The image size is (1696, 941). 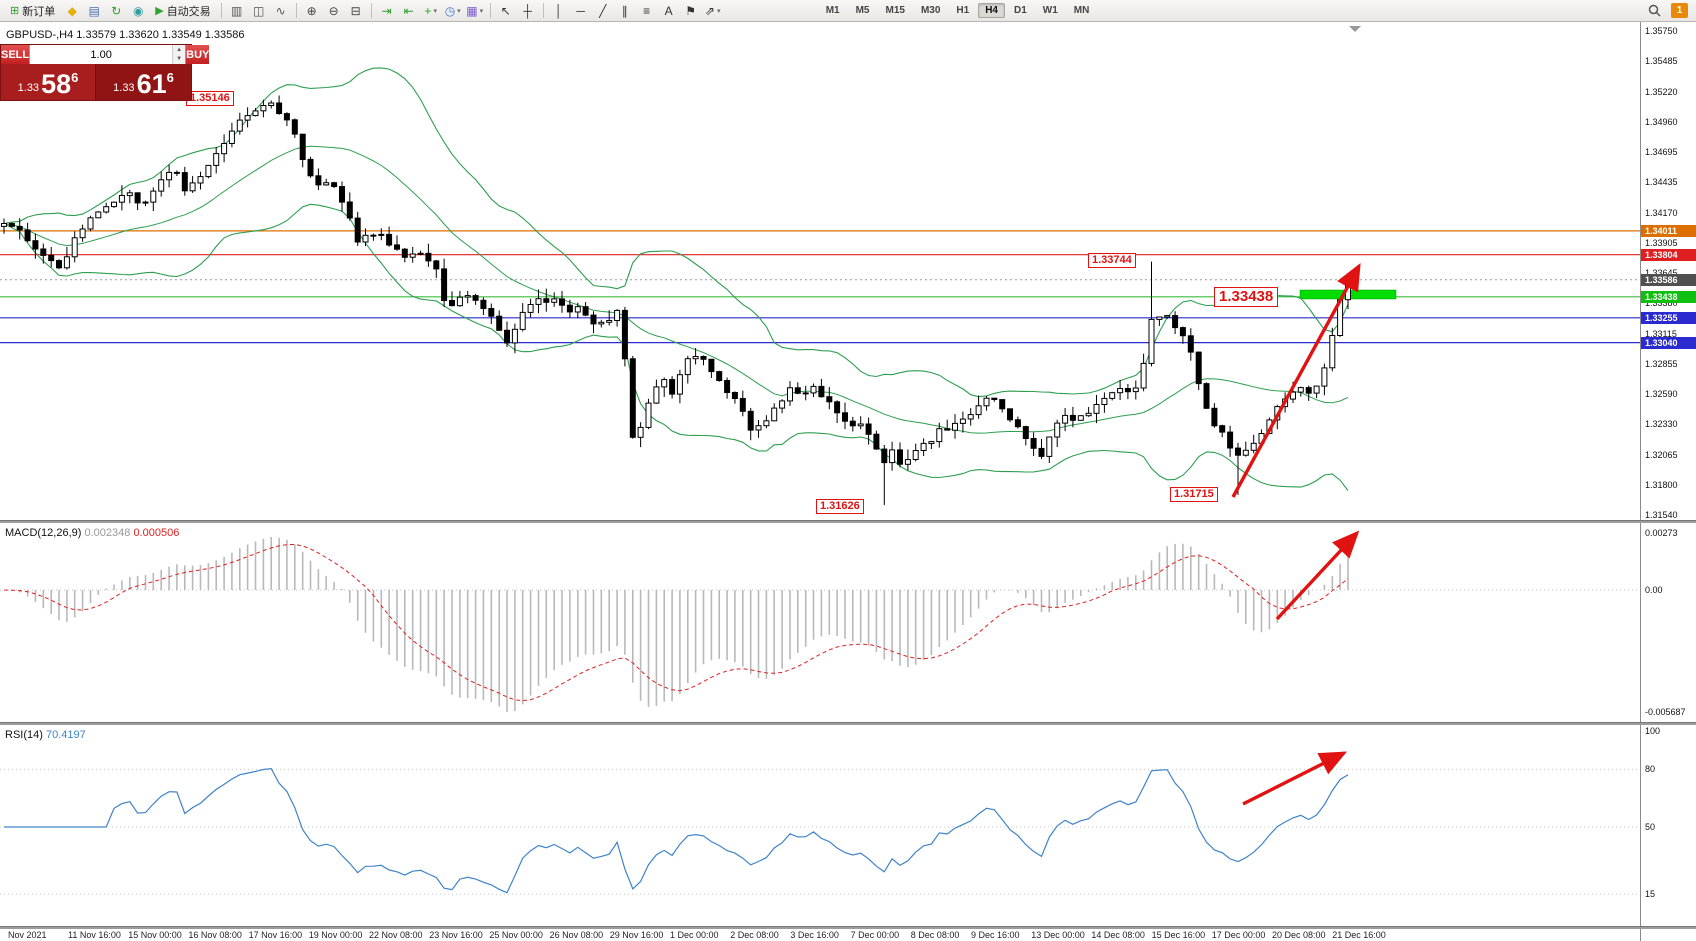 What do you see at coordinates (1359, 935) in the screenshot?
I see `time-axis-label: 21 Dec 16:00` at bounding box center [1359, 935].